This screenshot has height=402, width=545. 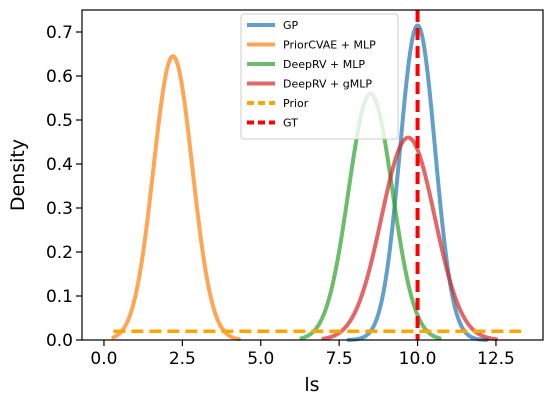 What do you see at coordinates (296, 103) in the screenshot?
I see `legend-label-prior: Prior` at bounding box center [296, 103].